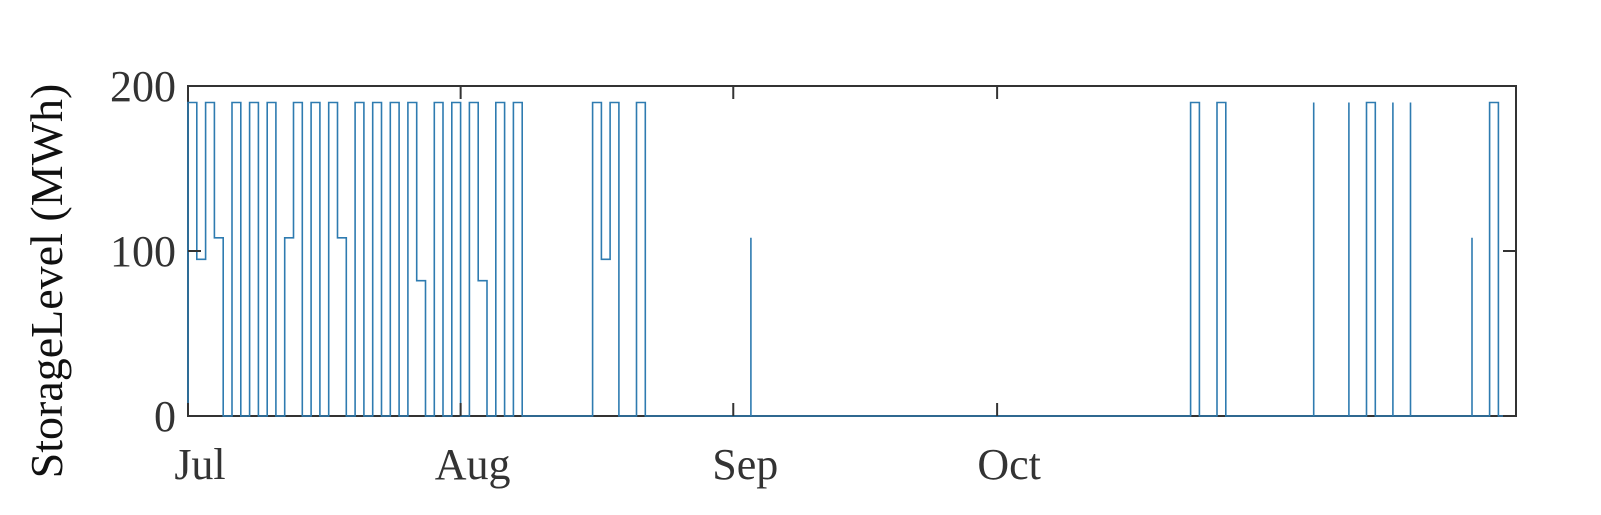 Image resolution: width=1601 pixels, height=515 pixels. I want to click on y-tick-label: 0, so click(165, 416).